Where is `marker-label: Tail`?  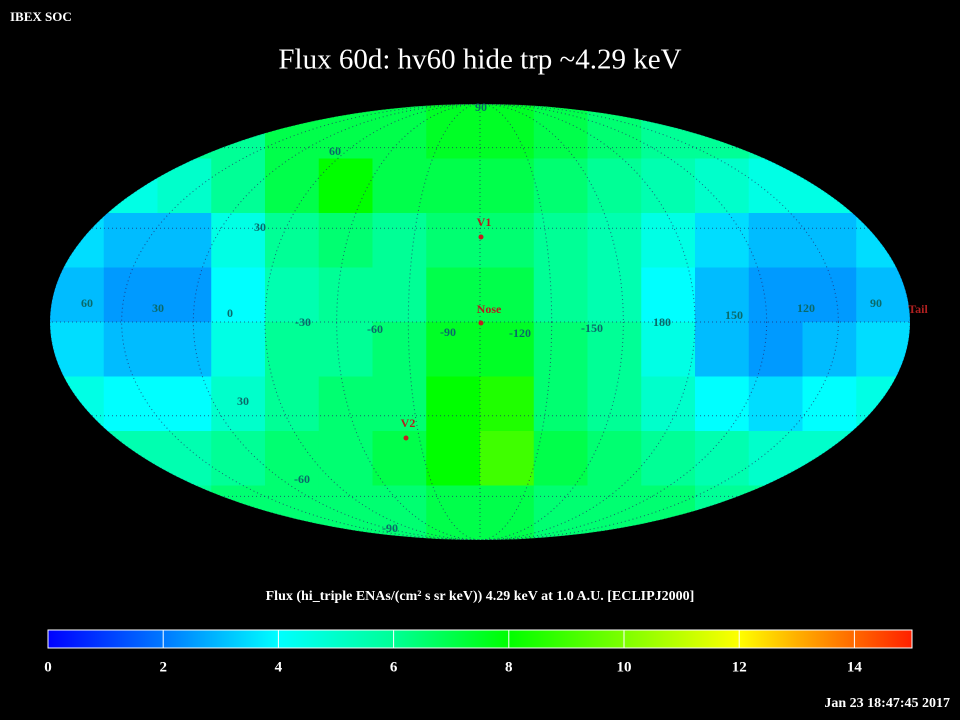
marker-label: Tail is located at coordinates (918, 309).